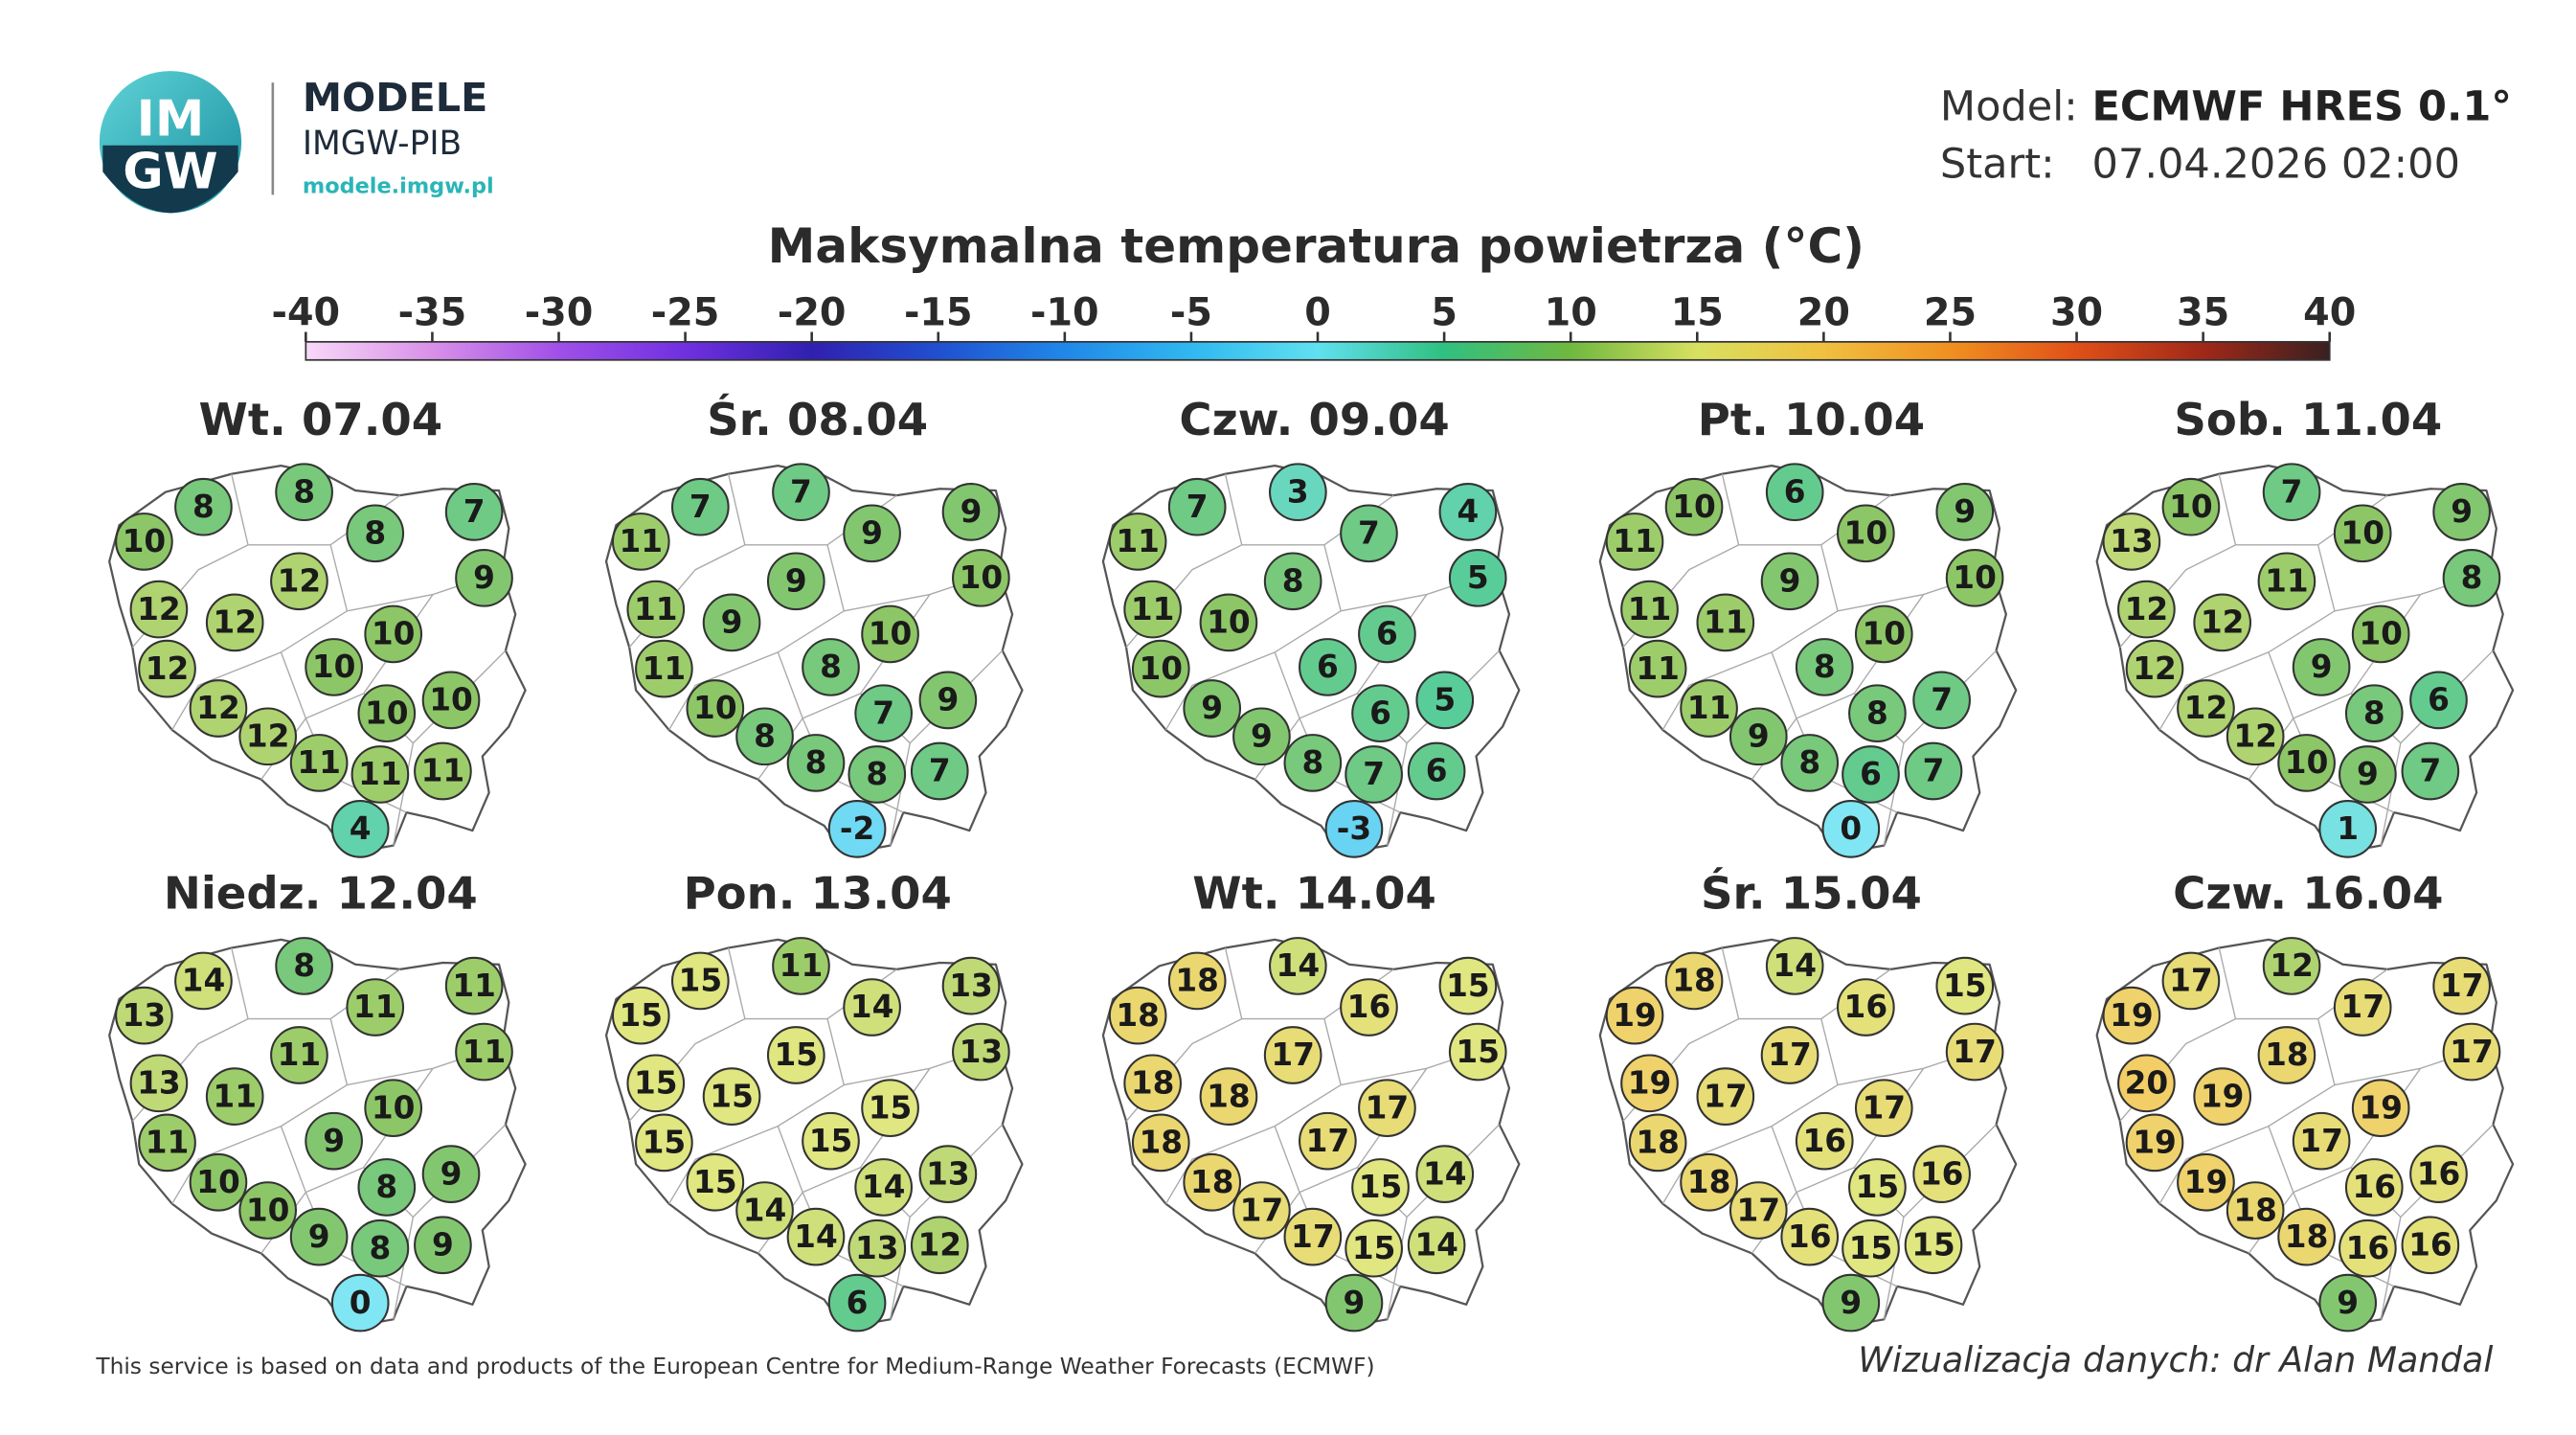 This screenshot has width=2576, height=1435. What do you see at coordinates (2308, 894) in the screenshot?
I see `day-title: Czw. 16.04` at bounding box center [2308, 894].